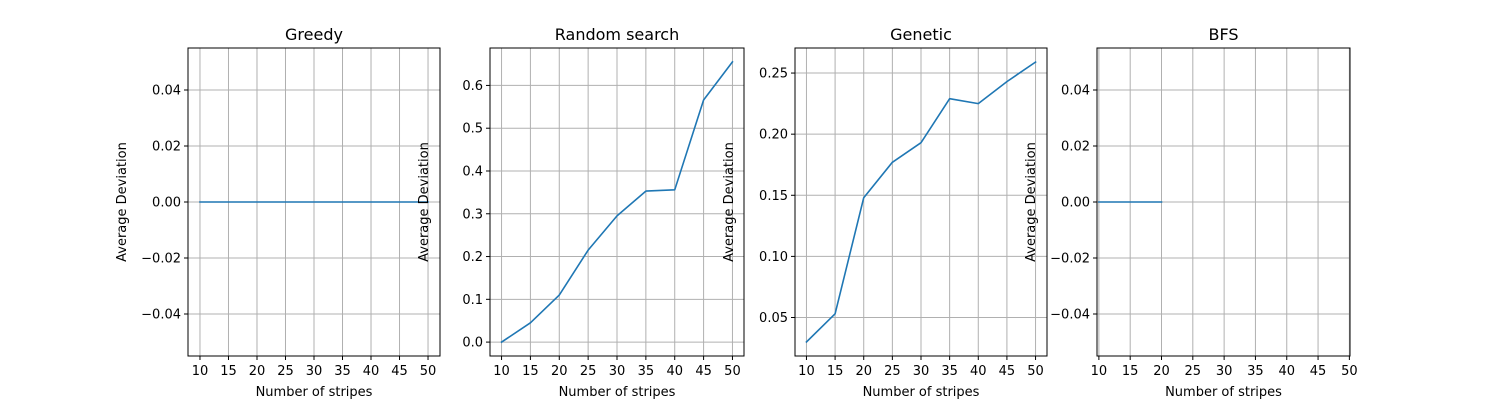  I want to click on y-tick-label: 0.1, so click(472, 300).